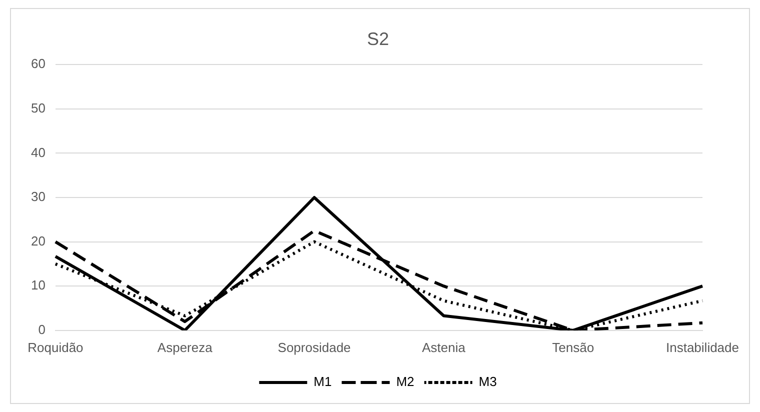  Describe the element at coordinates (38, 64) in the screenshot. I see `y-tick-label: 60` at that location.